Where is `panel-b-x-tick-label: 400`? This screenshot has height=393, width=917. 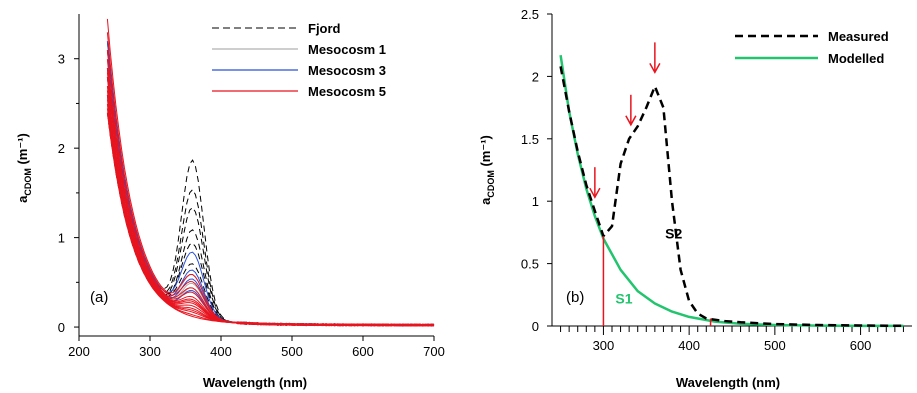 panel-b-x-tick-label: 400 is located at coordinates (689, 345).